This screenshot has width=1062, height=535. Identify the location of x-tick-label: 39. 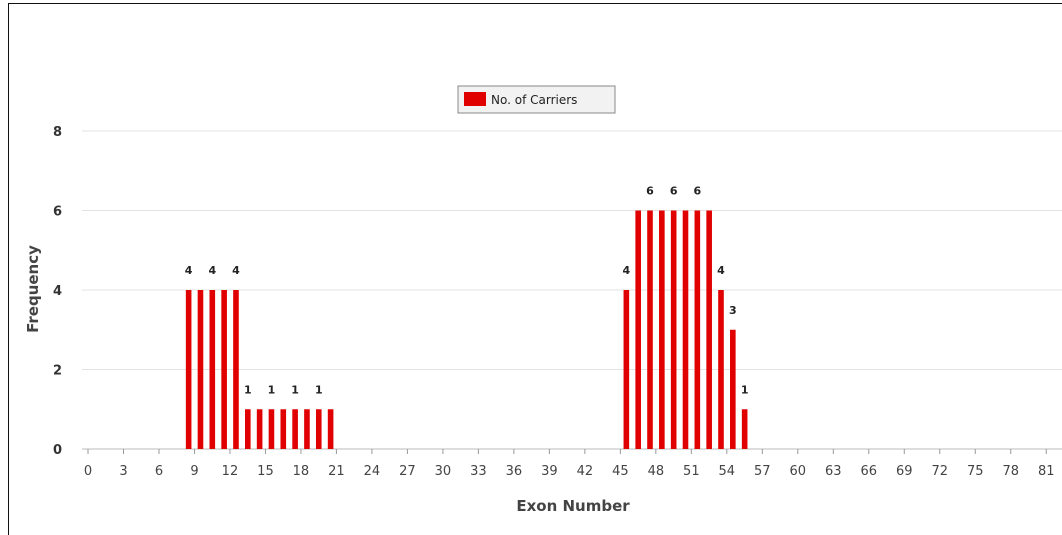
(549, 471).